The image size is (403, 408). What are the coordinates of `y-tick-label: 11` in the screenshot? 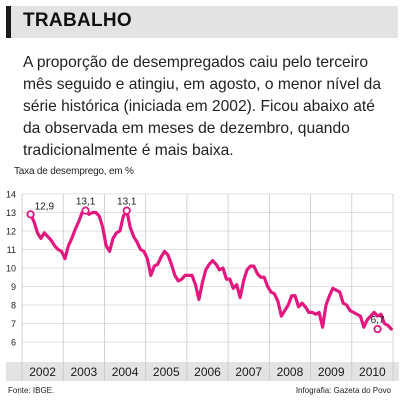 It's located at (11, 250).